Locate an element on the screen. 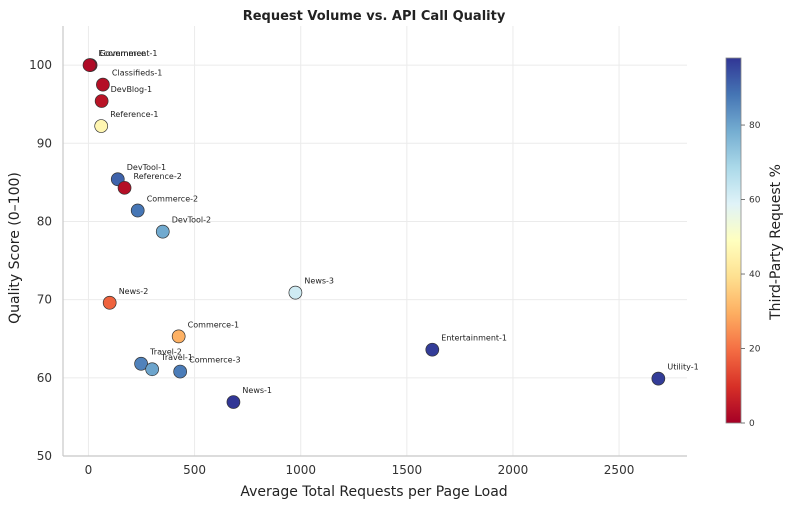 Image resolution: width=793 pixels, height=506 pixels. colorbar-tick-label: 0 is located at coordinates (752, 424).